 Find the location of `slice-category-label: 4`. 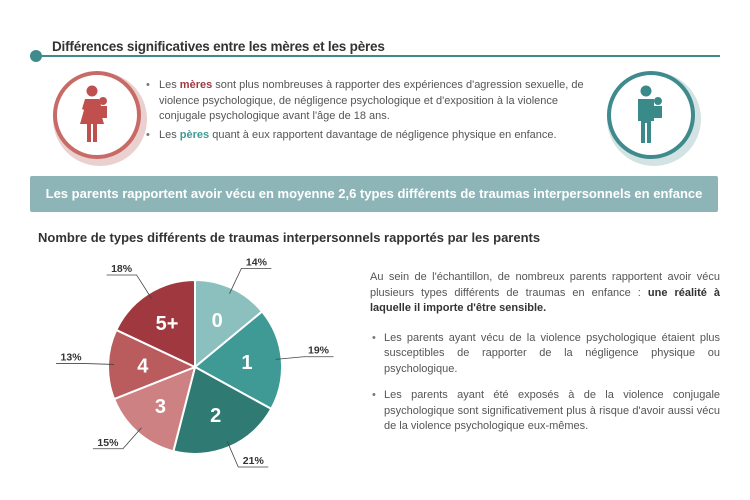

slice-category-label: 4 is located at coordinates (143, 366).